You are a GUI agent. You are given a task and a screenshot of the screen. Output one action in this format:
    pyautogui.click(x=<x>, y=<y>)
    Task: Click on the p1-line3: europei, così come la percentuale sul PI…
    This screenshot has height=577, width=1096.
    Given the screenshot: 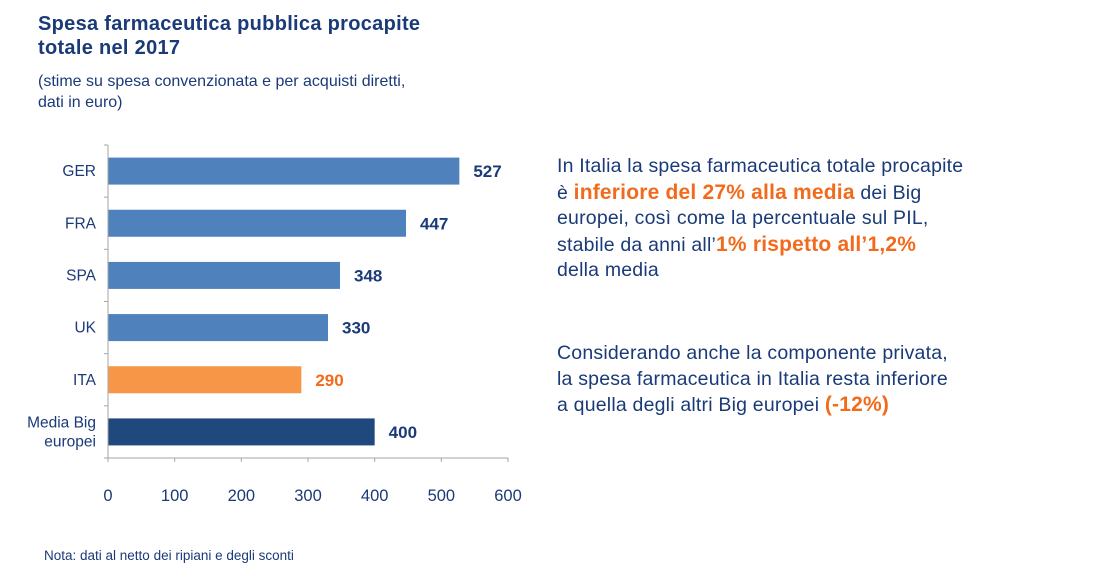 What is the action you would take?
    pyautogui.click(x=743, y=218)
    